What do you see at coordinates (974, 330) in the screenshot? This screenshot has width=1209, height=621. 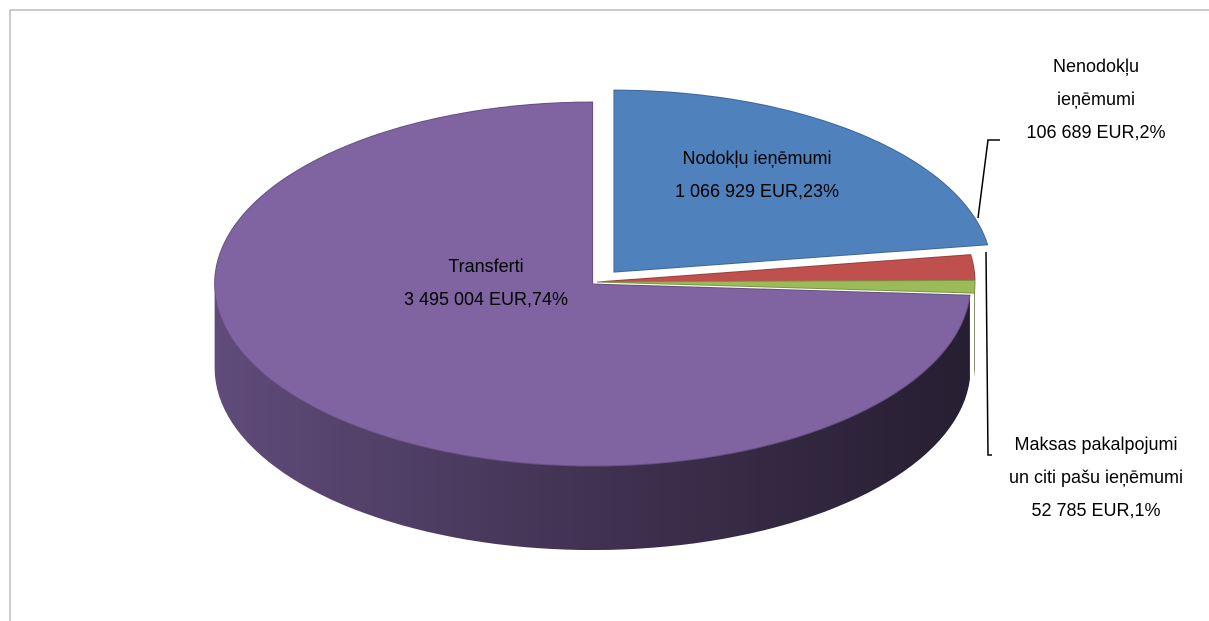 I see `slice-side` at bounding box center [974, 330].